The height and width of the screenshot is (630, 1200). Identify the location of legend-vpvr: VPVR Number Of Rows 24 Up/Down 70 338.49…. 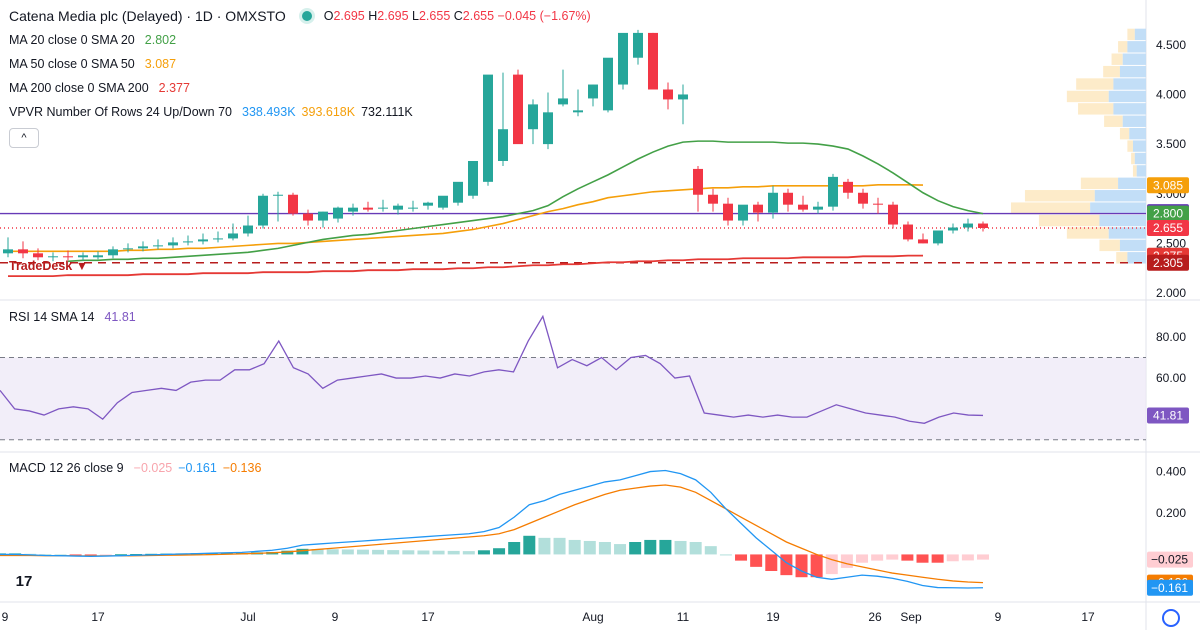
(211, 112).